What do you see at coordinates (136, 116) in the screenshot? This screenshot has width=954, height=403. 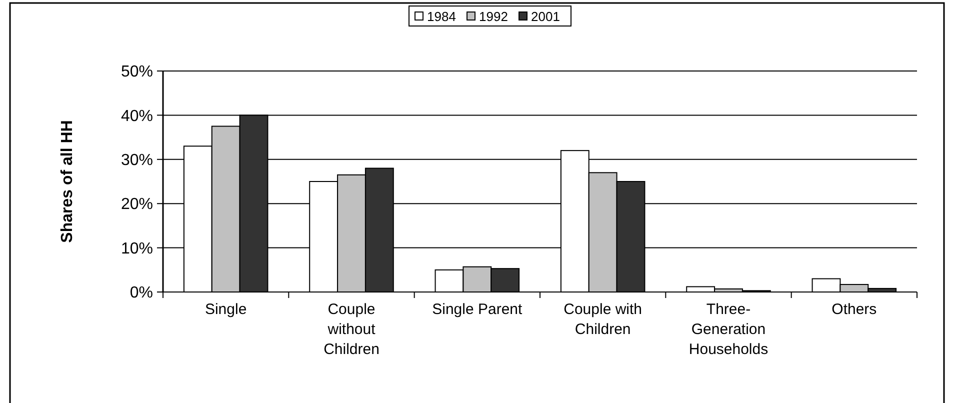 I see `y-tick-label: 40%` at bounding box center [136, 116].